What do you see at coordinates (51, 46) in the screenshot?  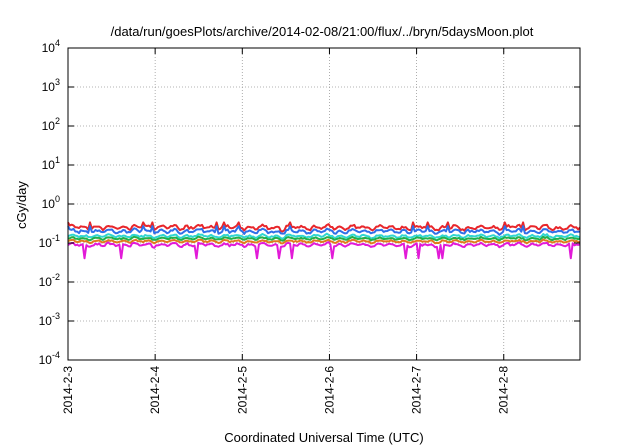 I see `y-tick-label: 10⁴` at bounding box center [51, 46].